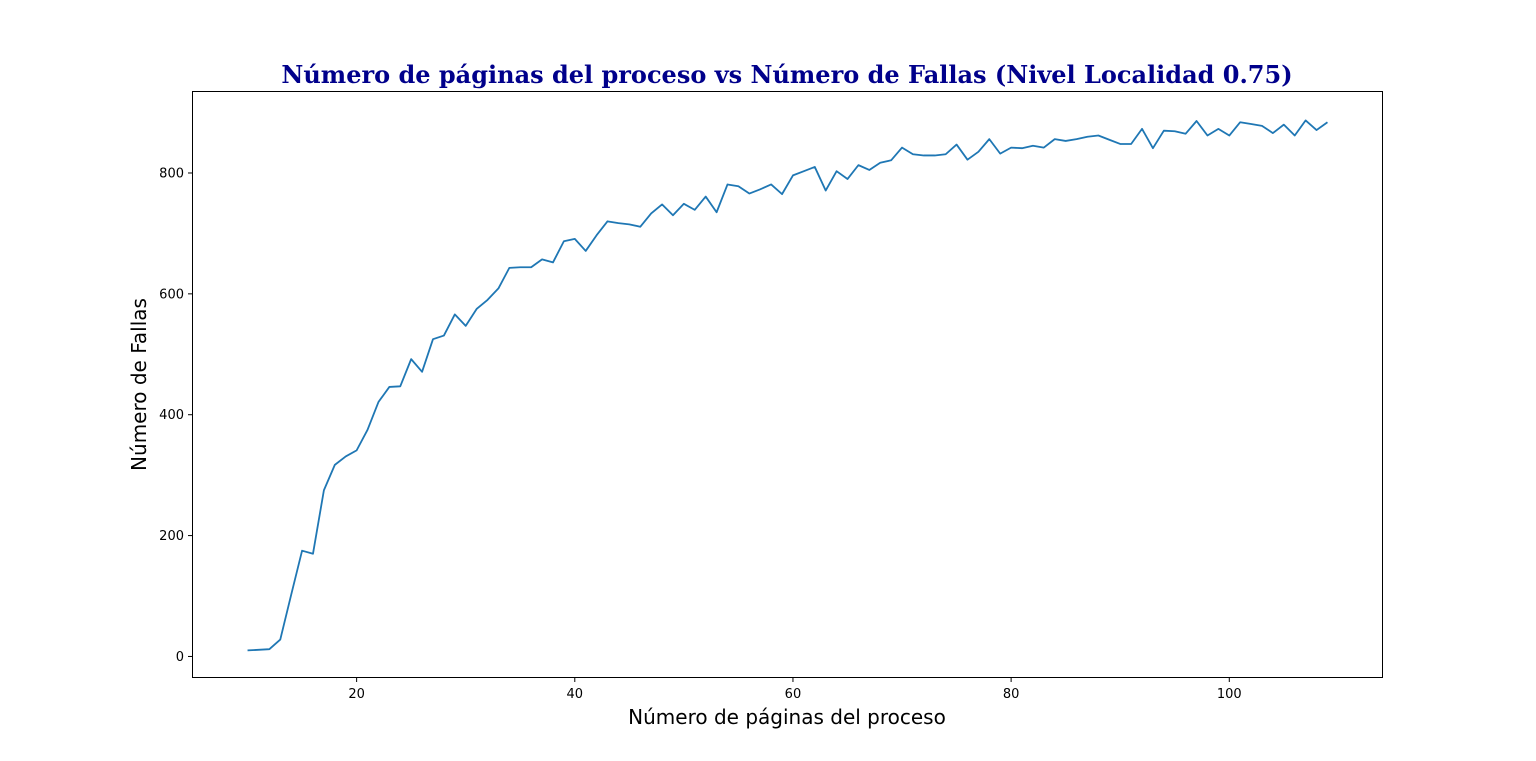 This screenshot has height=761, width=1536. I want to click on x-tick-label: 20, so click(356, 694).